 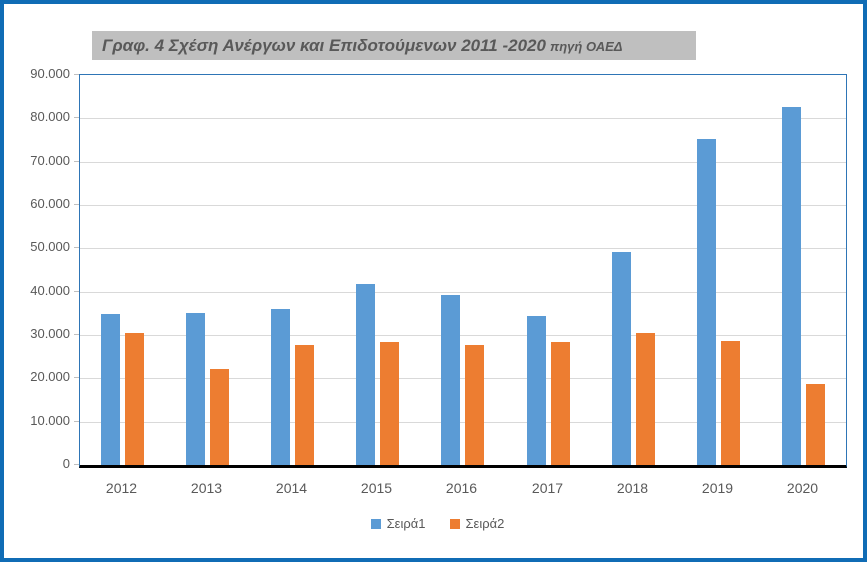 What do you see at coordinates (536, 390) in the screenshot?
I see `bar-Σειρά1-2017` at bounding box center [536, 390].